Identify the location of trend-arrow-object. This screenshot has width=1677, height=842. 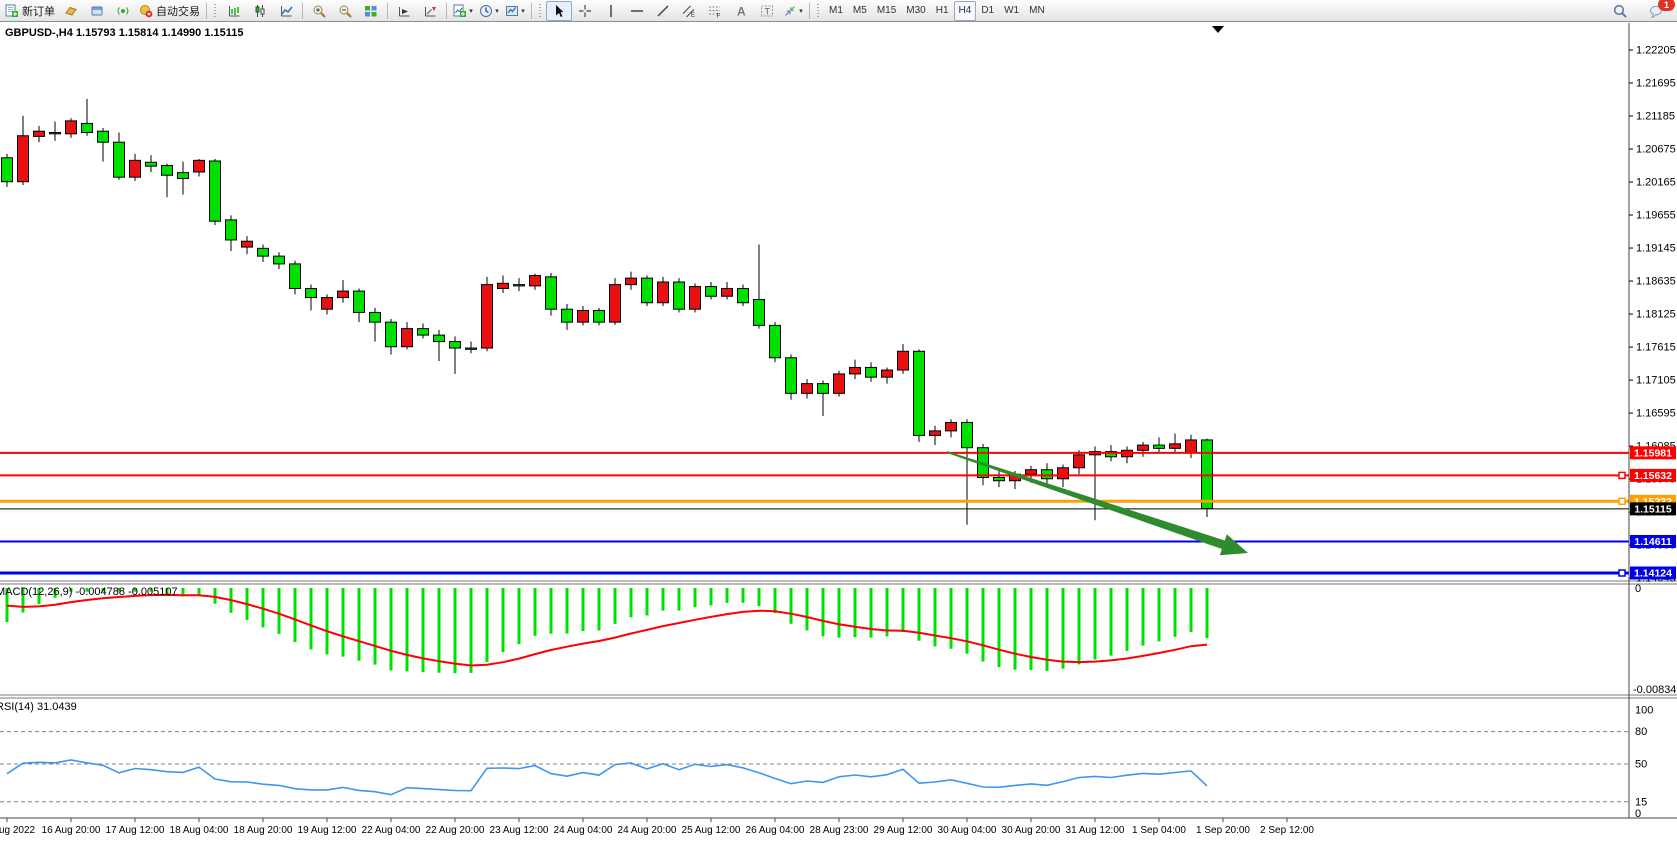
(1097, 503).